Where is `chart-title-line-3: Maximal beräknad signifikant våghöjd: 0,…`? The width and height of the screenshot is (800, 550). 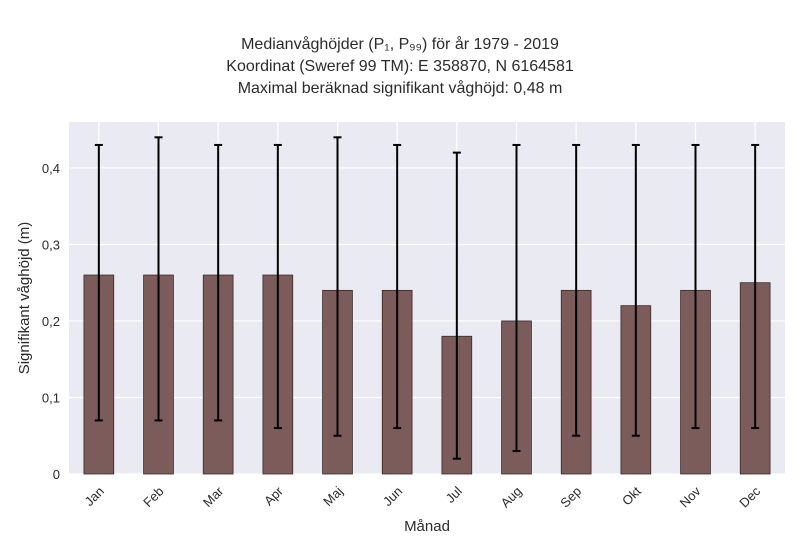 chart-title-line-3: Maximal beräknad signifikant våghöjd: 0,… is located at coordinates (400, 88).